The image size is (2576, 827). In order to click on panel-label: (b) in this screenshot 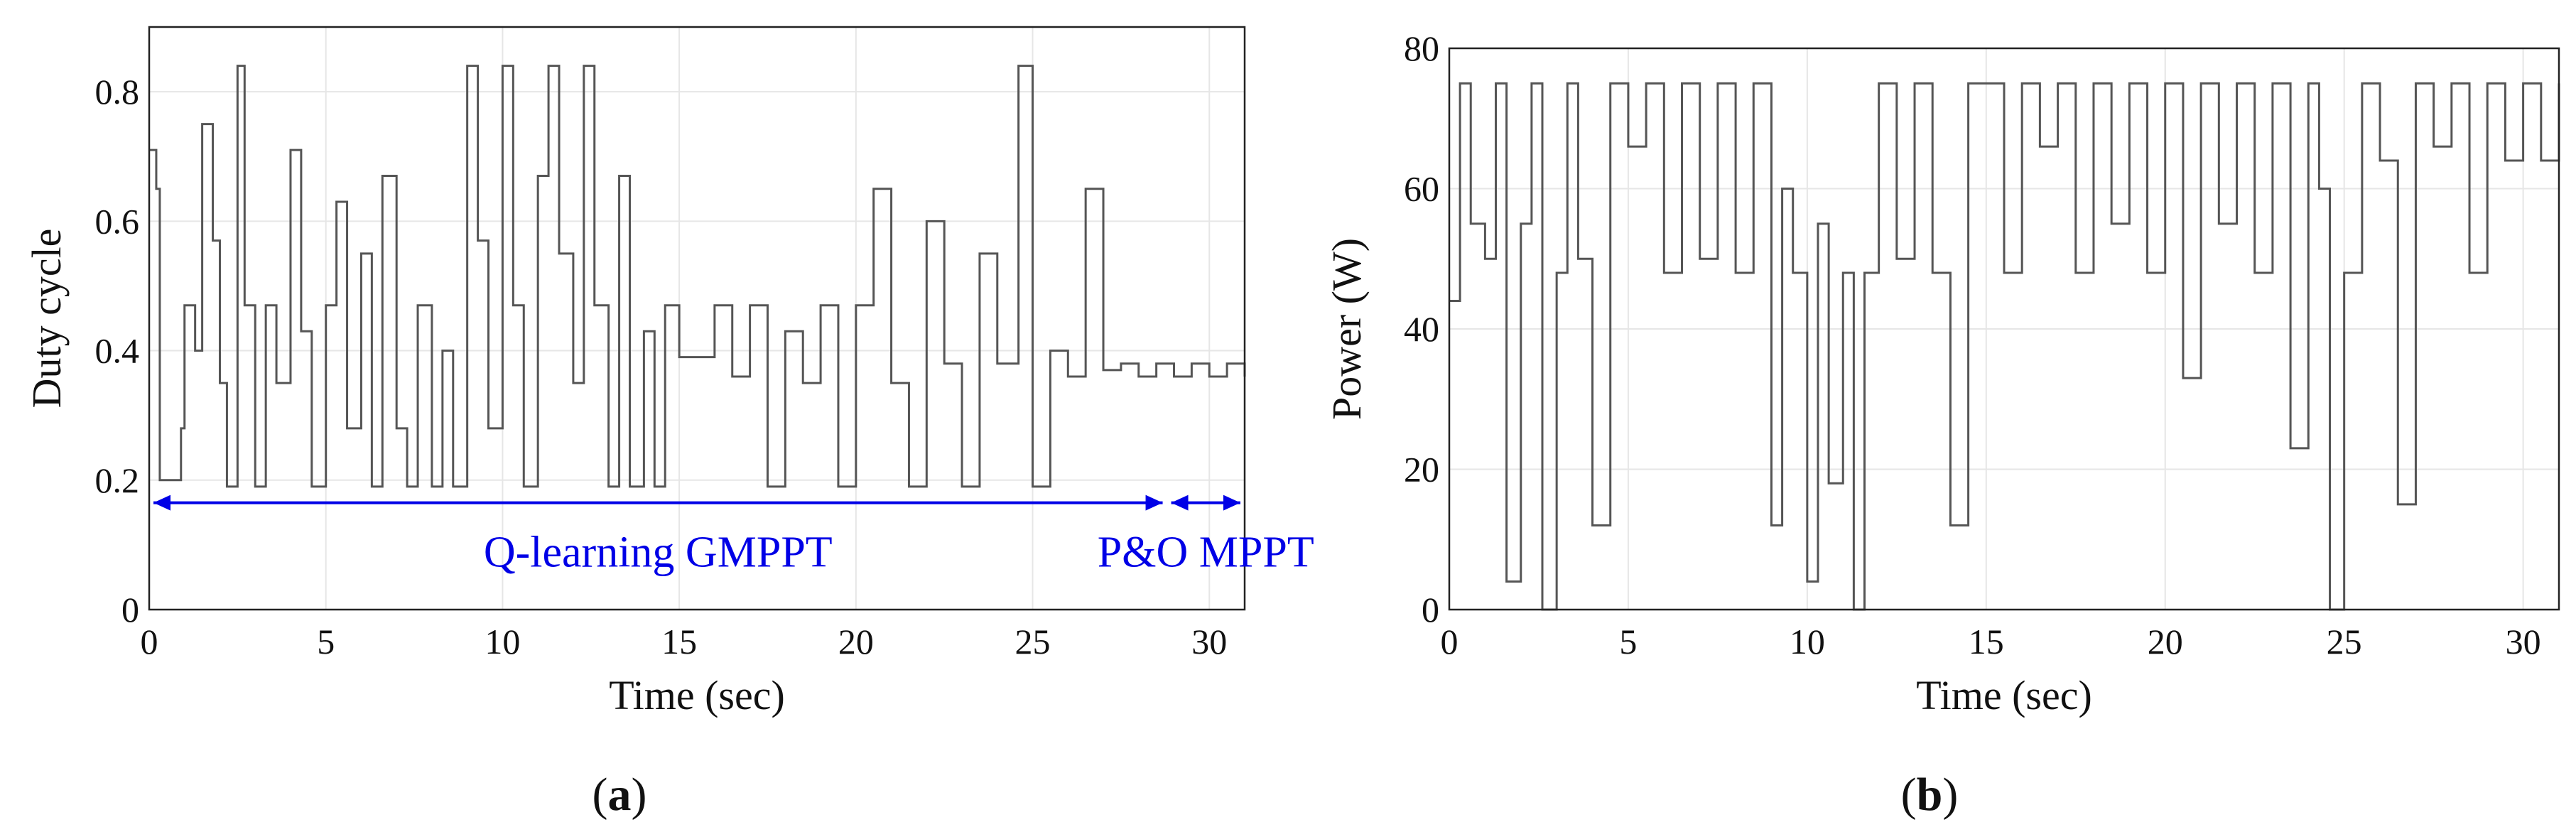, I will do `click(1930, 795)`.